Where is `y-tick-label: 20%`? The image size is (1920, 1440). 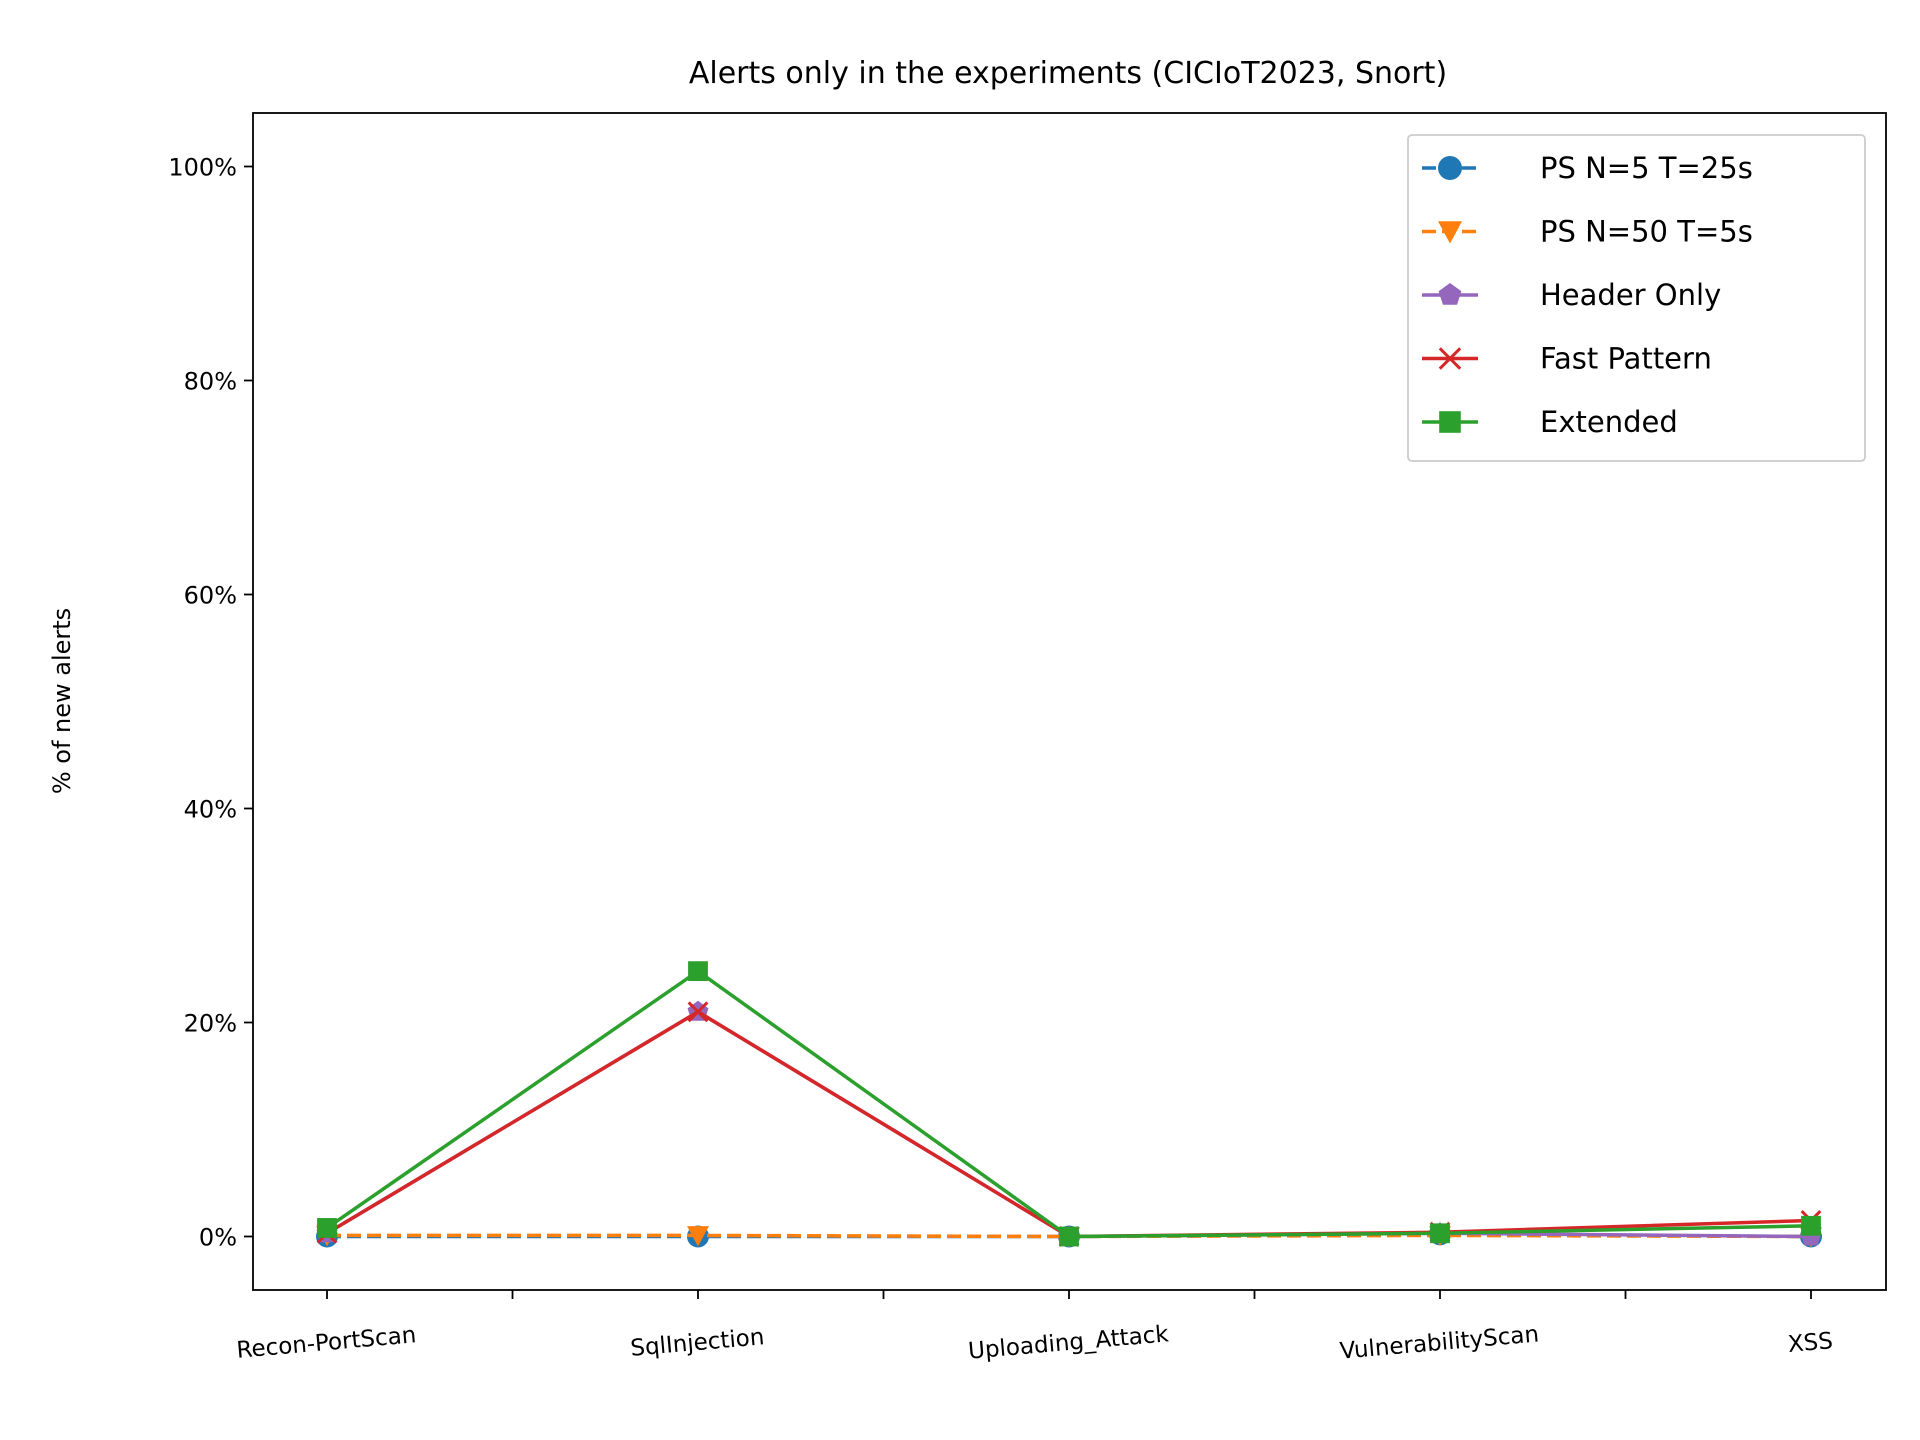
y-tick-label: 20% is located at coordinates (210, 1024).